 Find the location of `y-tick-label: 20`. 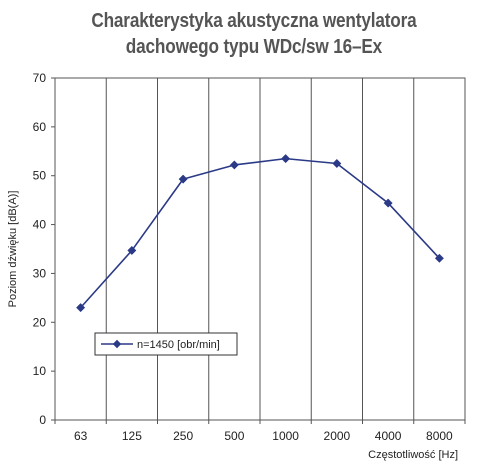

y-tick-label: 20 is located at coordinates (40, 322).